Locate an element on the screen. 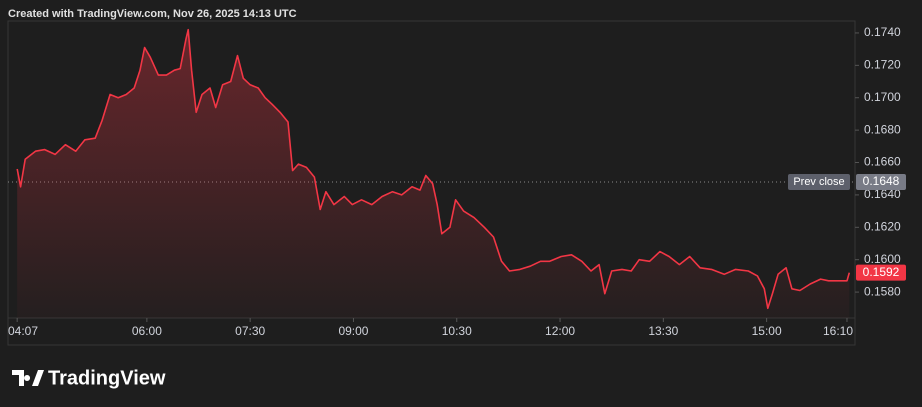 This screenshot has height=407, width=922. y-tick-label: 0.1740 is located at coordinates (882, 32).